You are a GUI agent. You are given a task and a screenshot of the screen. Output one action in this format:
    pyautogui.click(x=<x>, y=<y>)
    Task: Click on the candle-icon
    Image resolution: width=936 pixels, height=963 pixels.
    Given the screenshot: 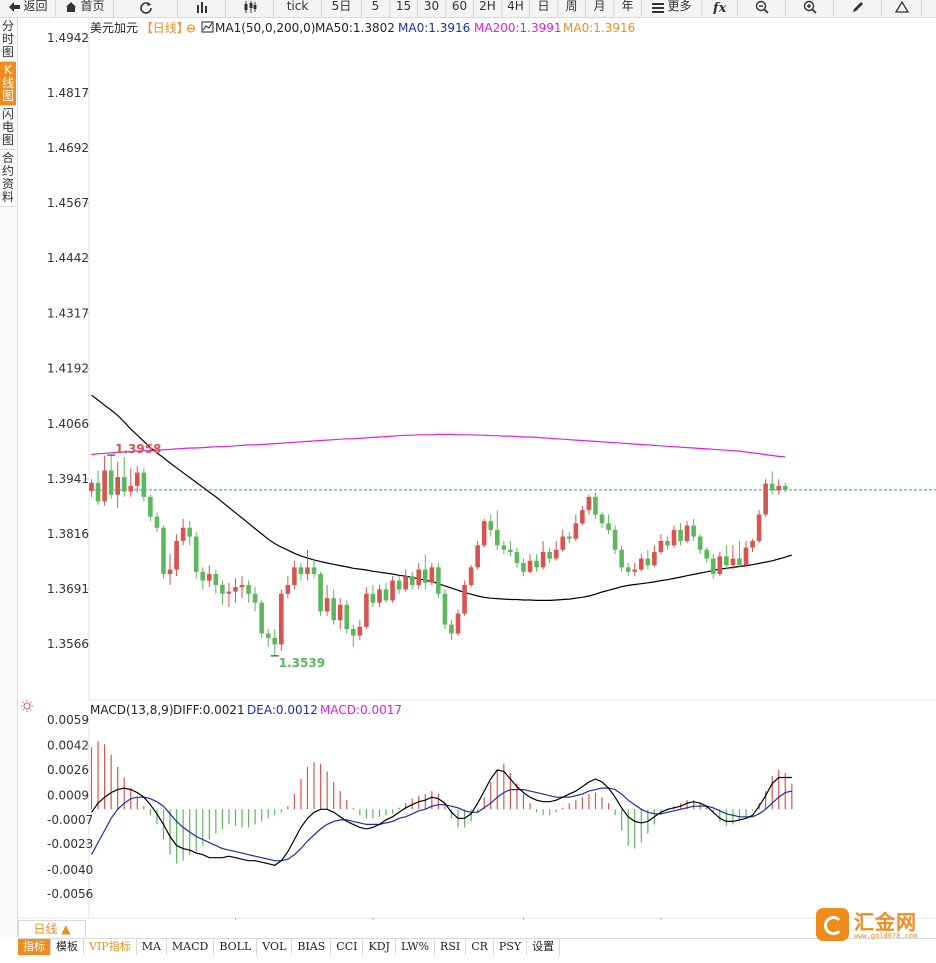 What is the action you would take?
    pyautogui.click(x=250, y=7)
    